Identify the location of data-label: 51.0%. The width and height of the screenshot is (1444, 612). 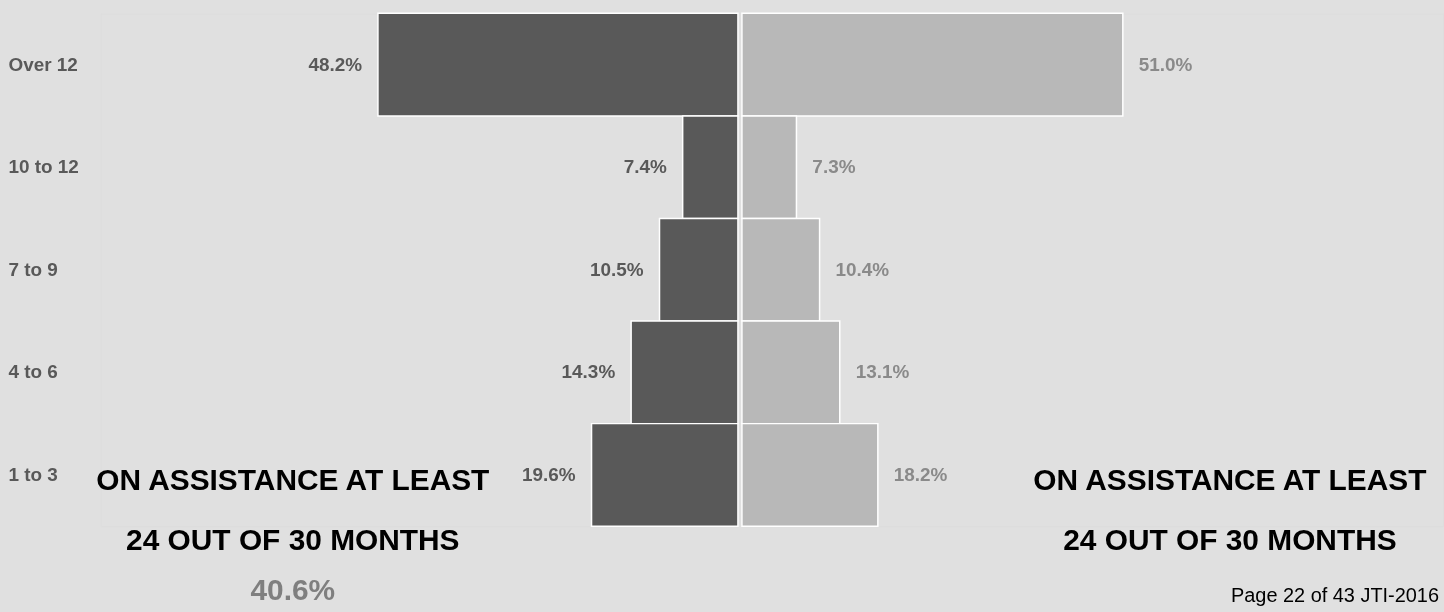
(1165, 64).